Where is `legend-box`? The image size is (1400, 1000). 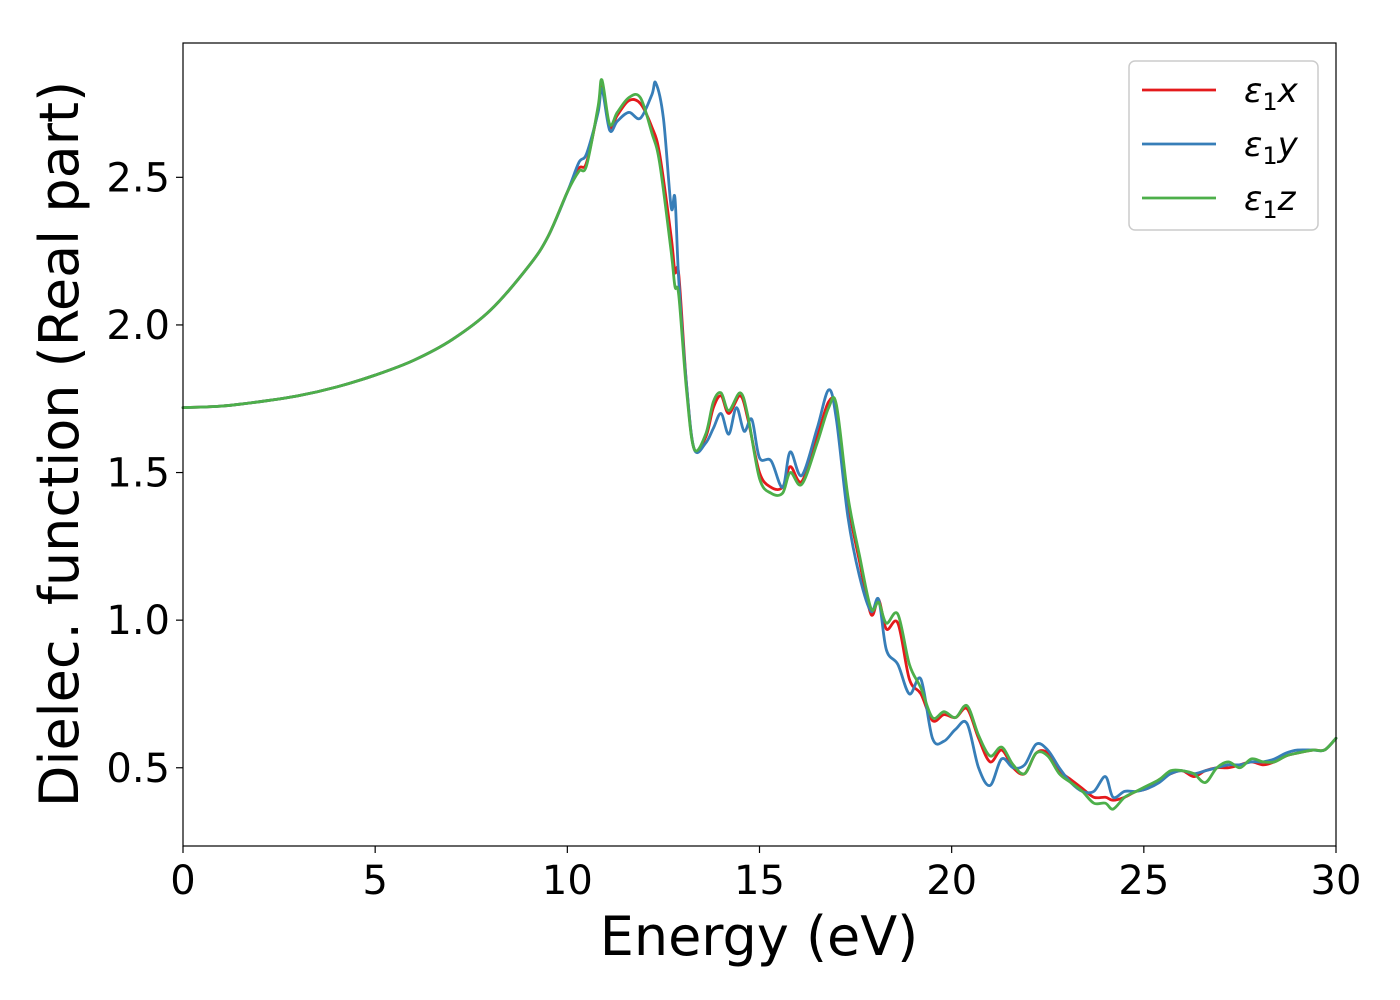
legend-box is located at coordinates (1223, 145).